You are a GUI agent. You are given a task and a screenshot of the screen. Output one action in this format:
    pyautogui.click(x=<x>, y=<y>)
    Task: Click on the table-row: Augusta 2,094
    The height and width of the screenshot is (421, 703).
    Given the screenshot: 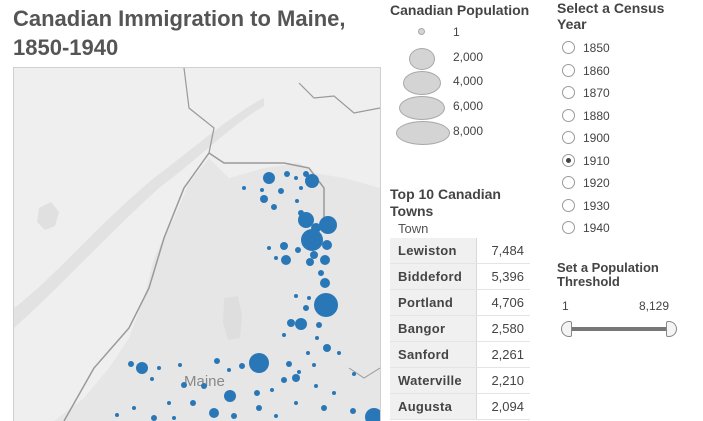 What is the action you would take?
    pyautogui.click(x=460, y=407)
    